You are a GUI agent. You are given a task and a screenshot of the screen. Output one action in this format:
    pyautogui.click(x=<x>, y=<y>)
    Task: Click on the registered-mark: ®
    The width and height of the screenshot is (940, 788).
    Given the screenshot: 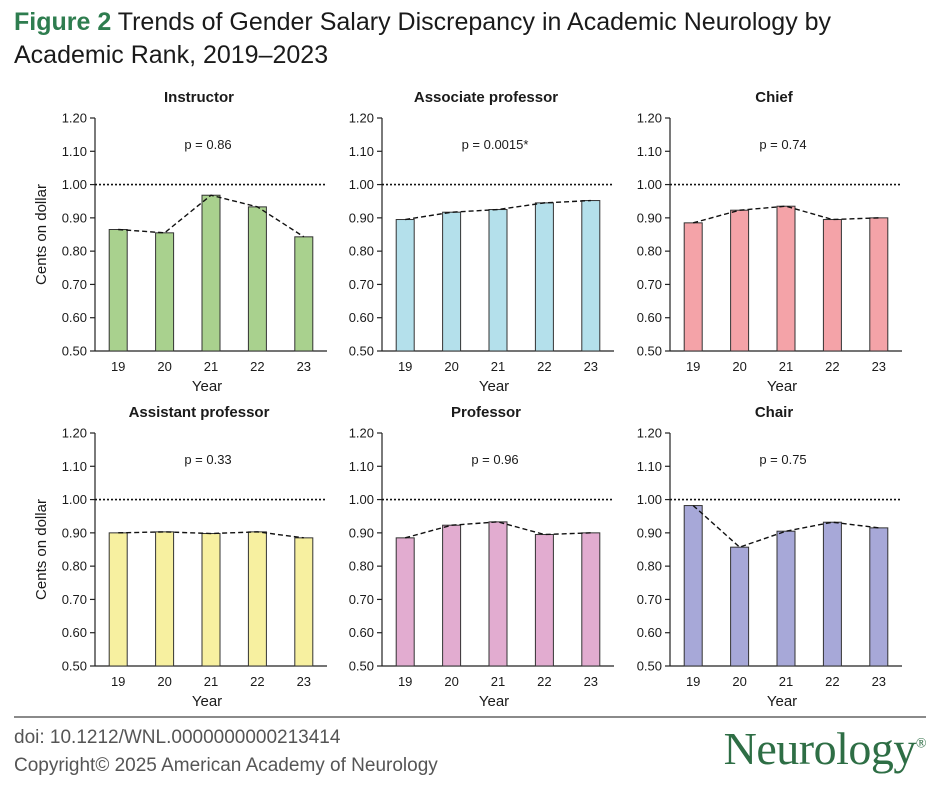 What is the action you would take?
    pyautogui.click(x=921, y=744)
    